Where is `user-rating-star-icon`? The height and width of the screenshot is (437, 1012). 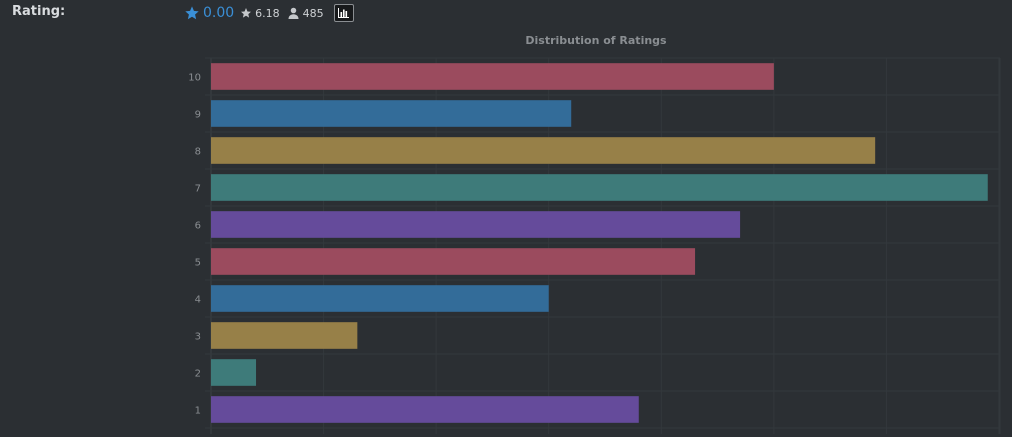
user-rating-star-icon is located at coordinates (192, 13).